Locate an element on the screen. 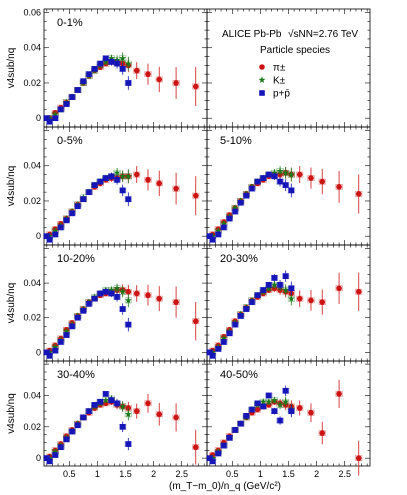 Image resolution: width=407 pixels, height=495 pixels. series-kaon is located at coordinates (252, 429).